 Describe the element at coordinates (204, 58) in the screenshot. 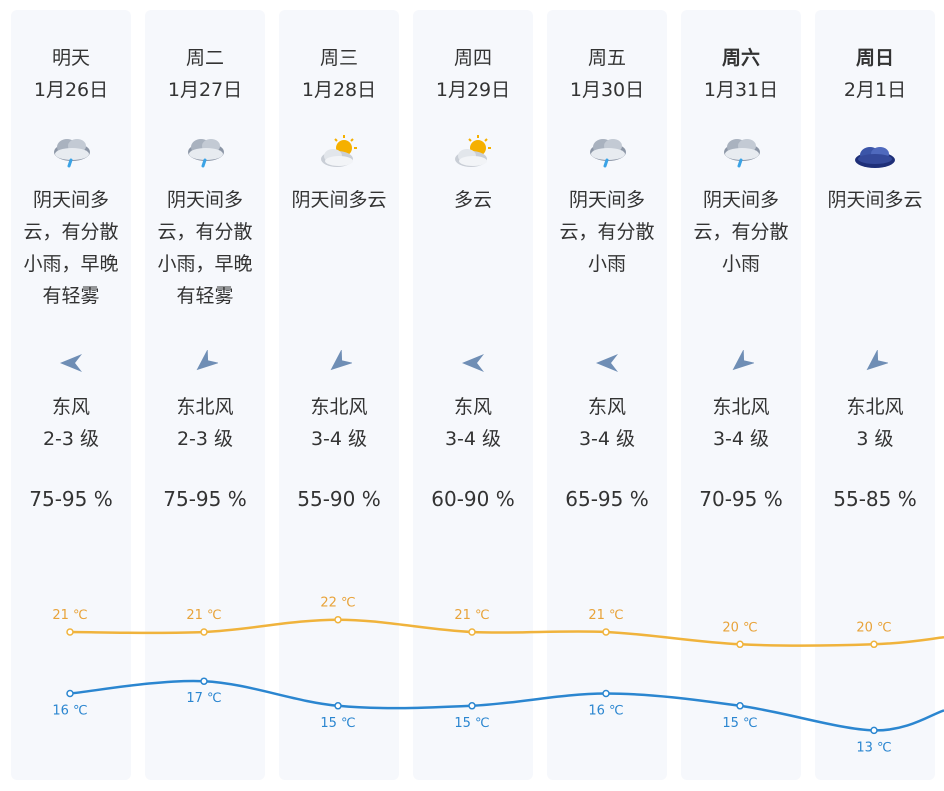

I see `day-name: 周二` at that location.